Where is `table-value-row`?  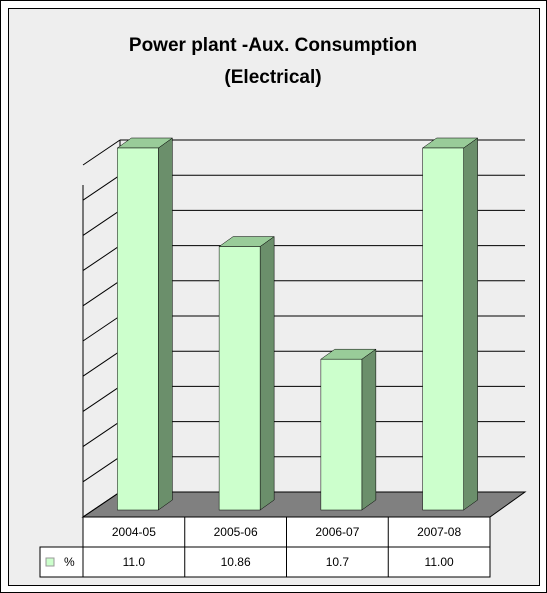
table-value-row is located at coordinates (265, 562).